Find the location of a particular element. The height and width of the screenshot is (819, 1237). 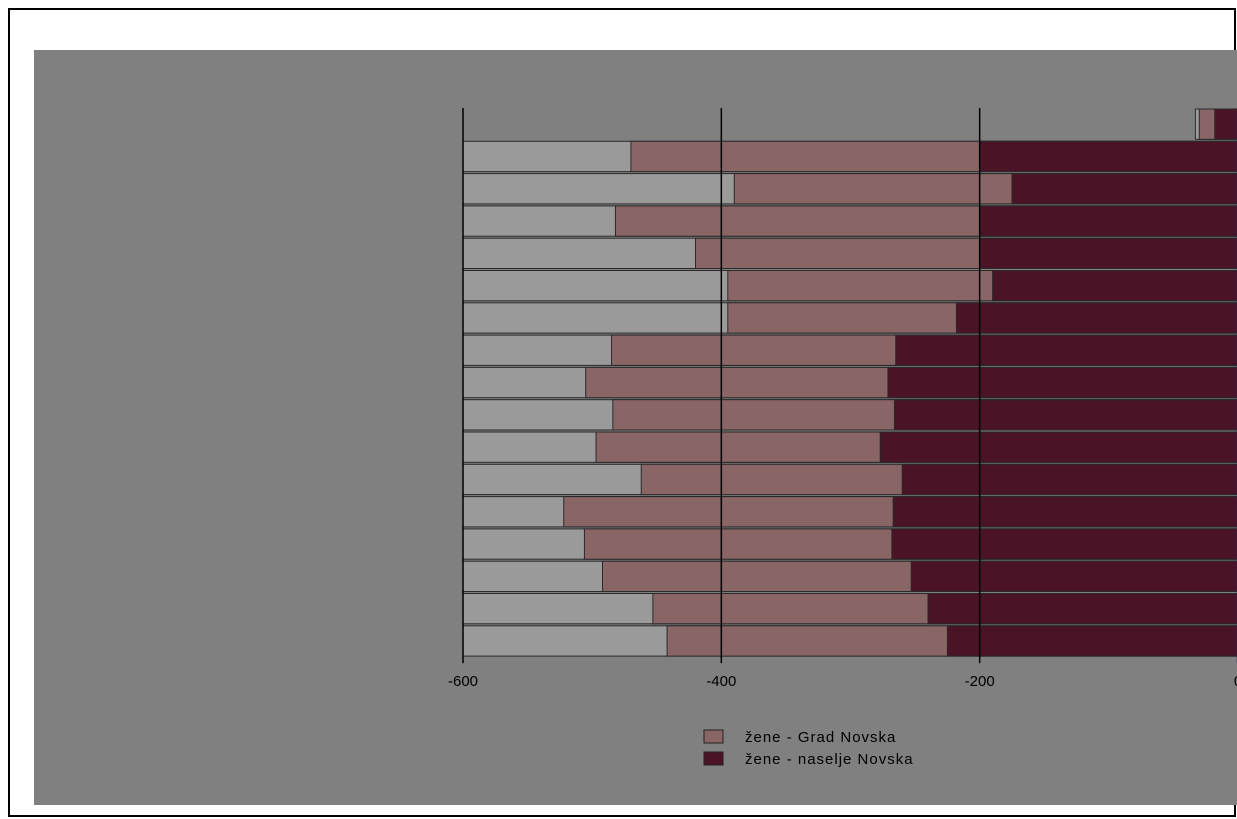

legend-label-2: žene - naselje Novska is located at coordinates (829, 759).